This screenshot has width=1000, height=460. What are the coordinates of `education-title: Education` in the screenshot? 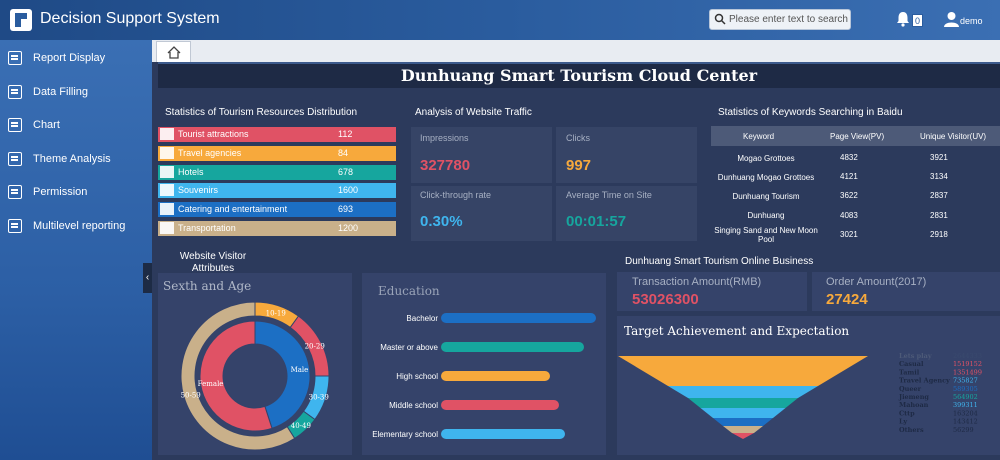 It's located at (409, 291).